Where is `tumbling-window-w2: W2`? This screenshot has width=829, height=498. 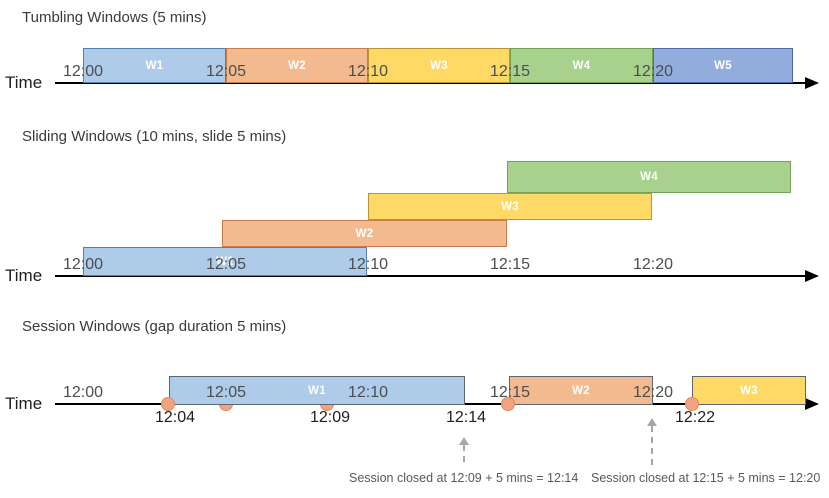
tumbling-window-w2: W2 is located at coordinates (297, 65).